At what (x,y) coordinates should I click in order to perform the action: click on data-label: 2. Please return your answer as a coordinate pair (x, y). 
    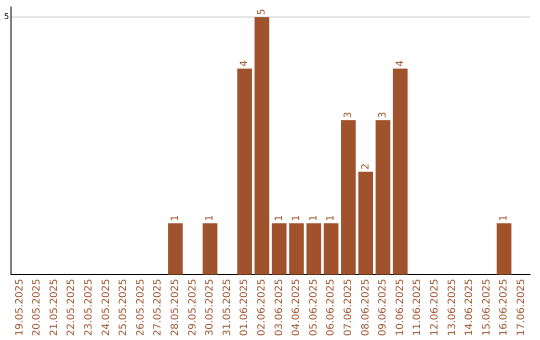
    Looking at the image, I should click on (366, 166).